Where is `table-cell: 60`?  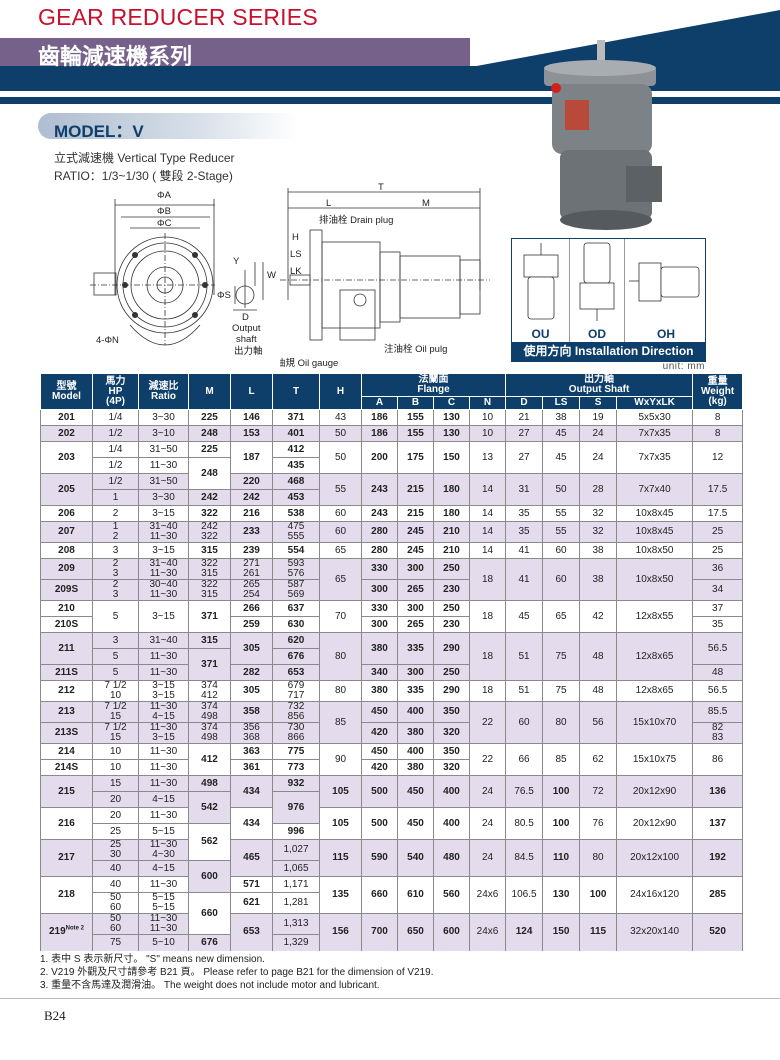
table-cell: 60 is located at coordinates (524, 722).